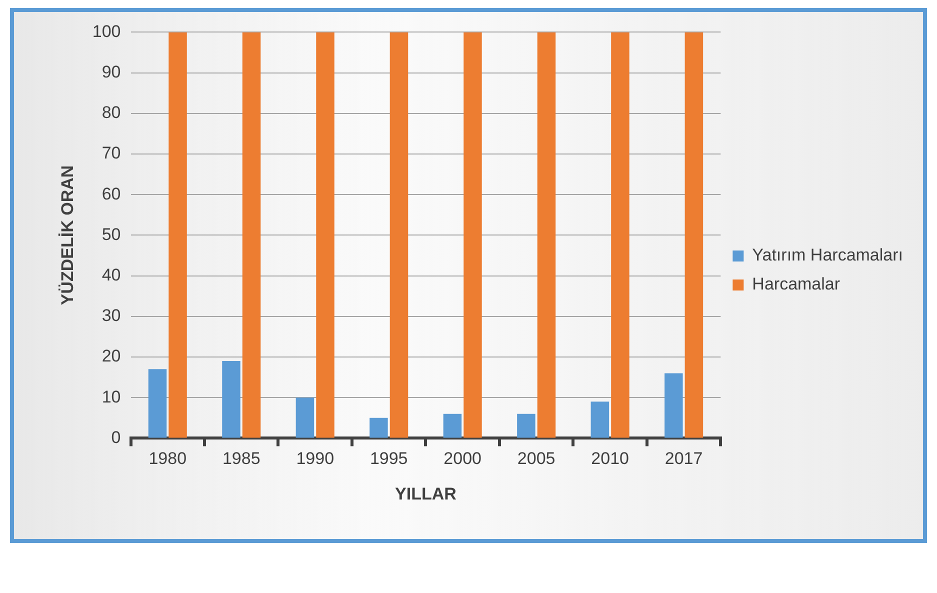  Describe the element at coordinates (67, 235) in the screenshot. I see `y-axis-title: YÜZDELİK ORAN` at that location.